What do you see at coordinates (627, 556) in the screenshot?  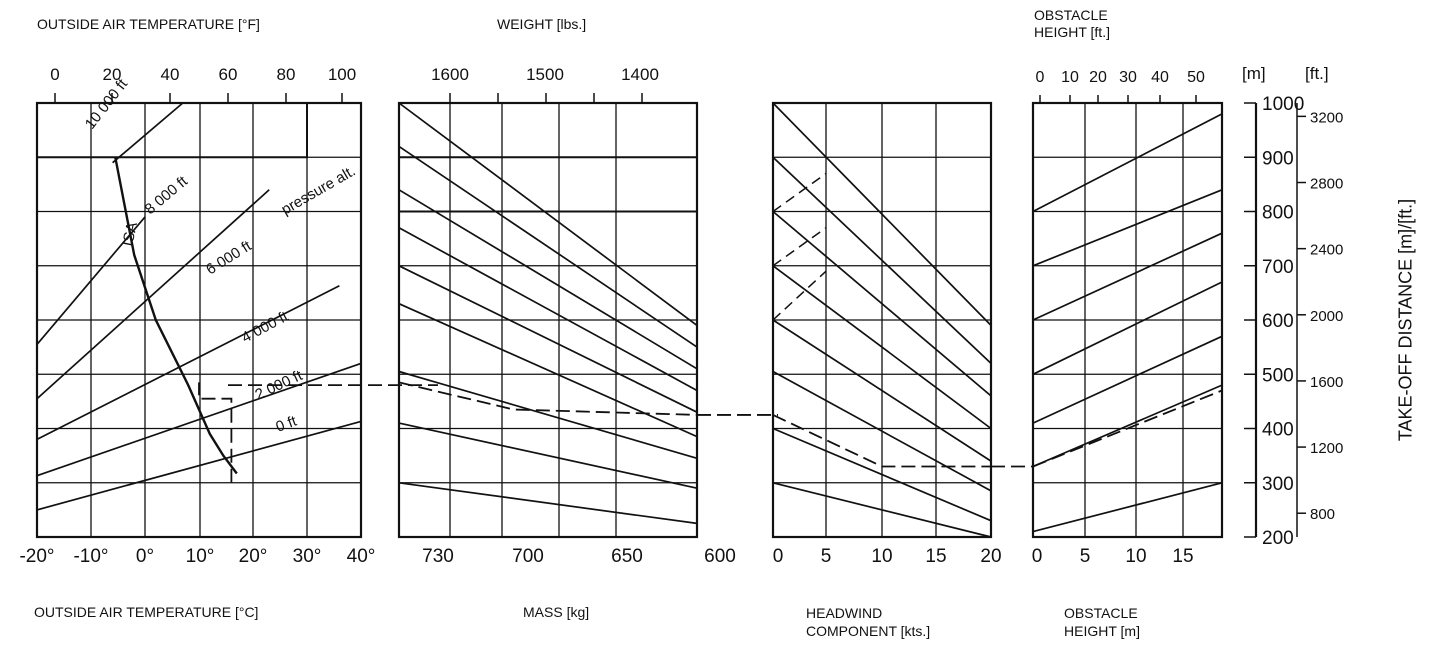 I see `x-tick-label-1-2: 650` at bounding box center [627, 556].